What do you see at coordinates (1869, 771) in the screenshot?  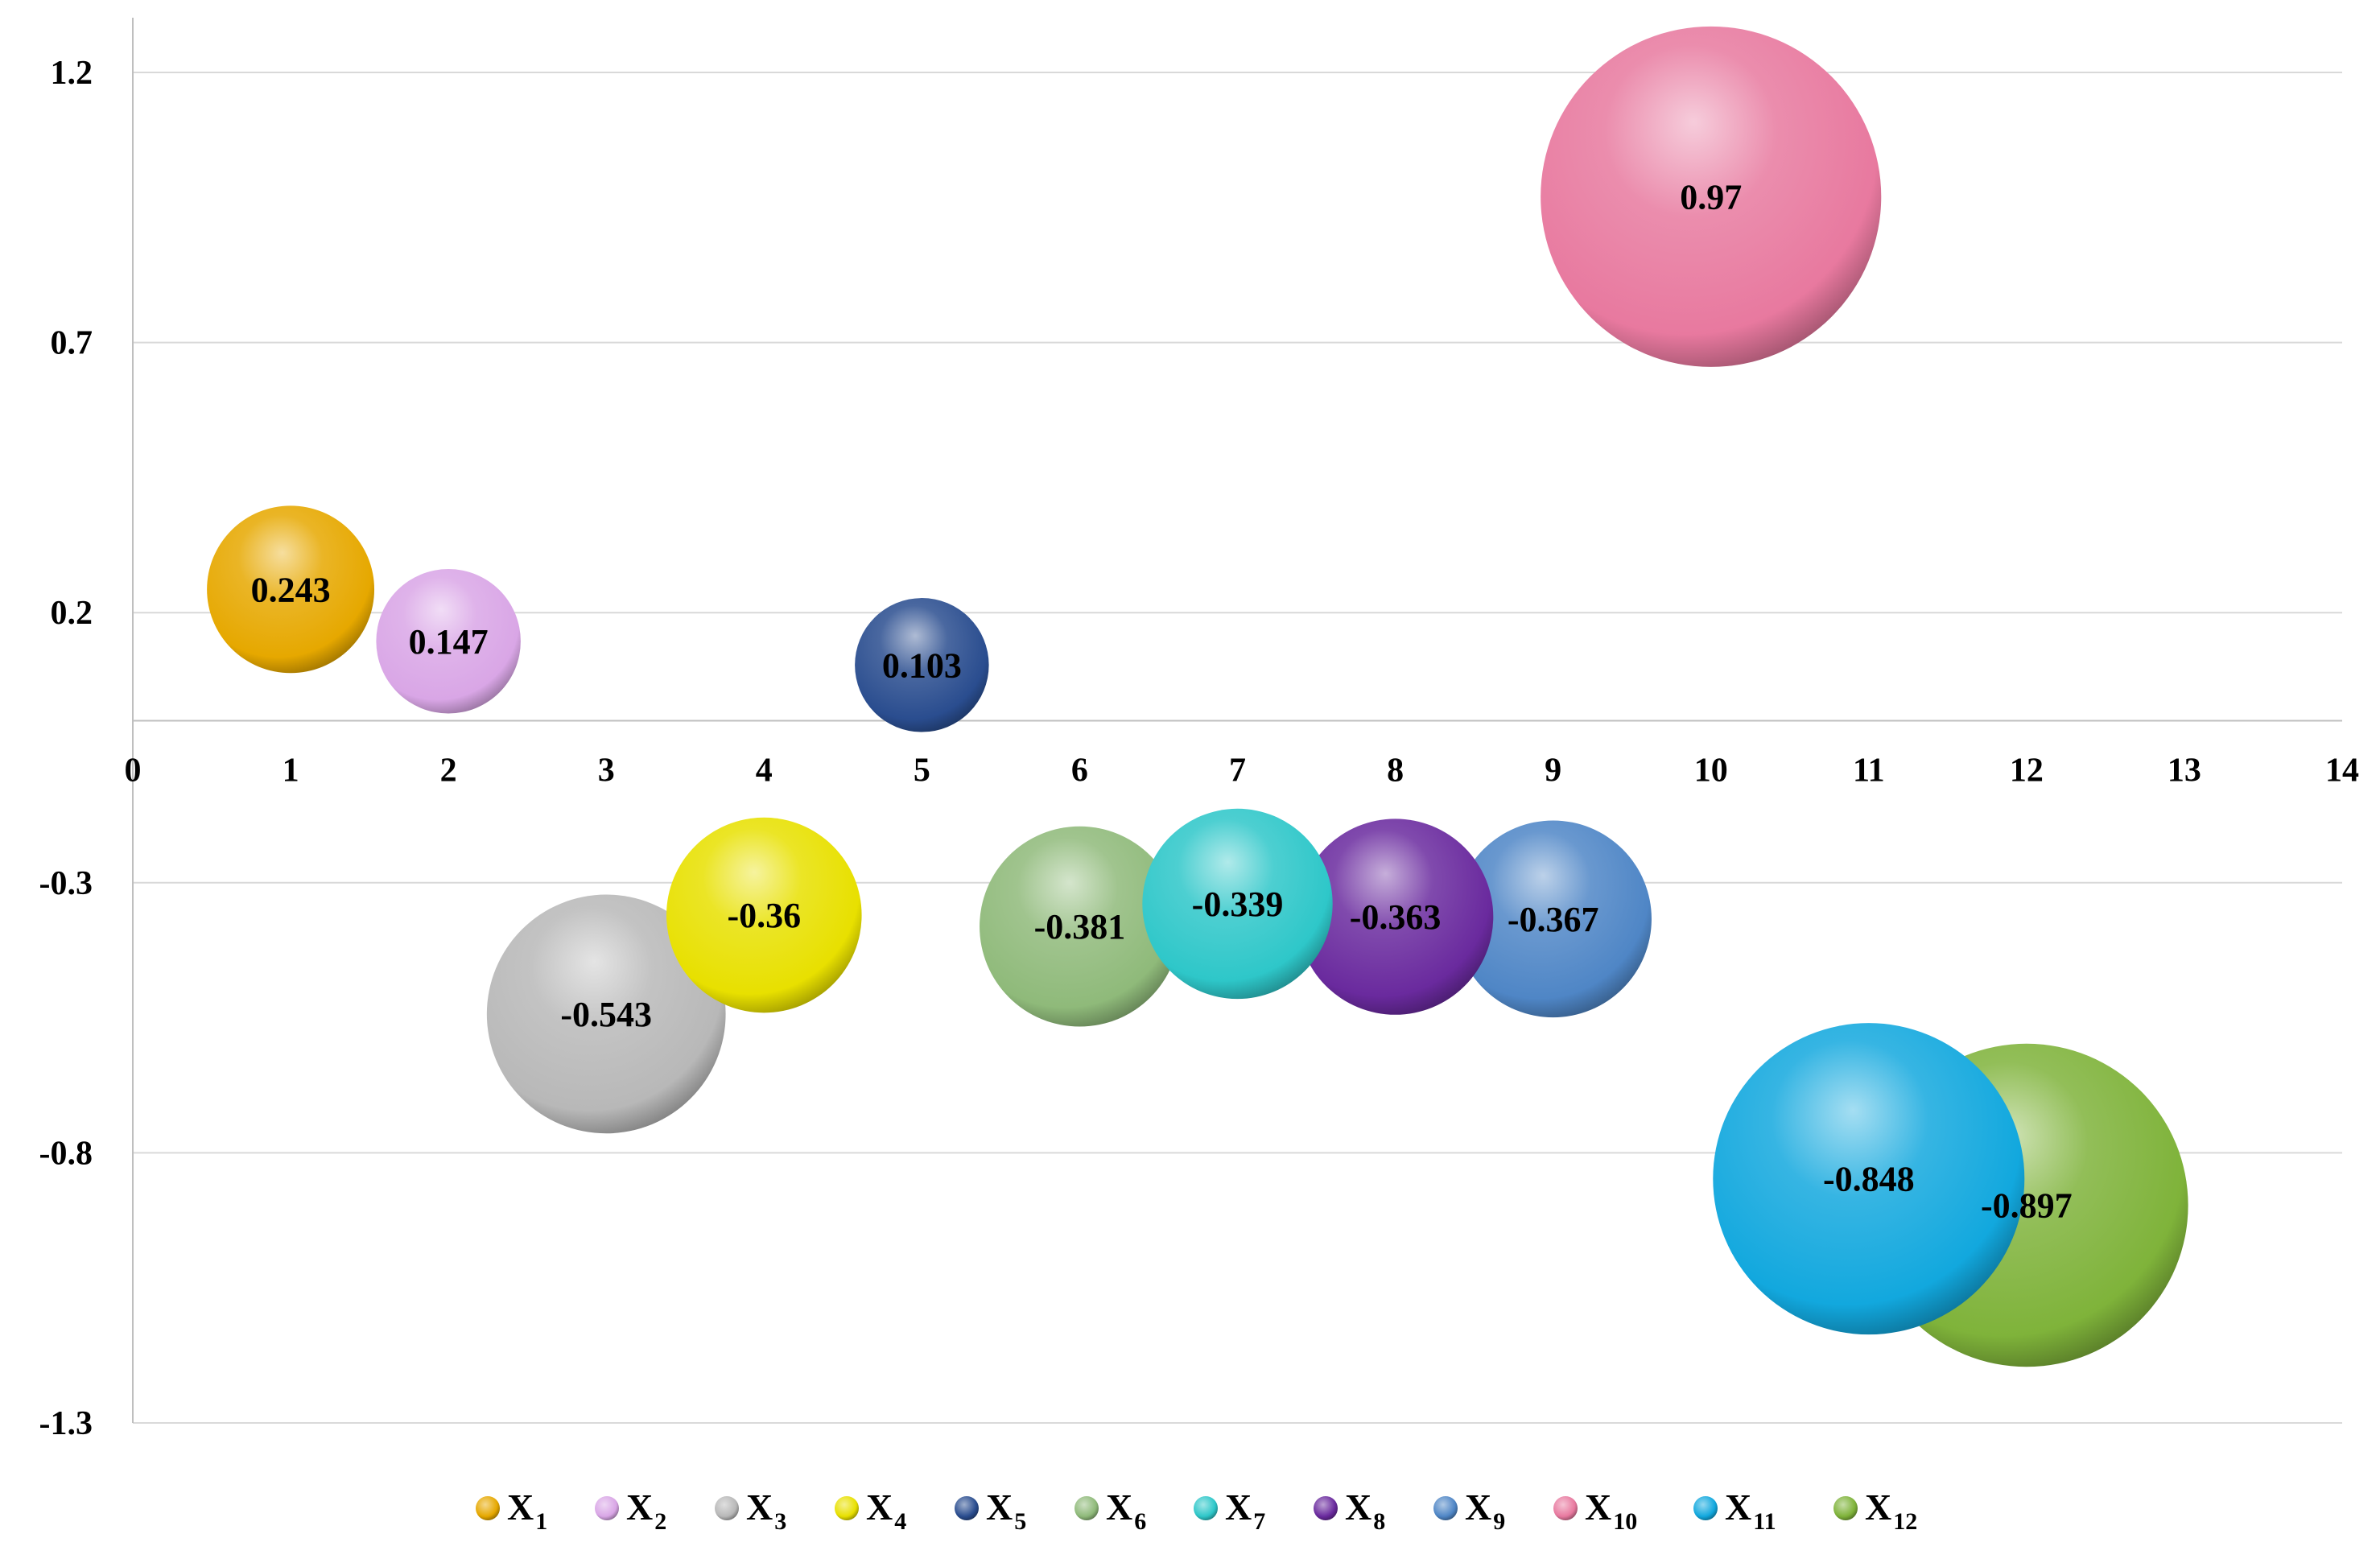 I see `x-tick-label: 11` at bounding box center [1869, 771].